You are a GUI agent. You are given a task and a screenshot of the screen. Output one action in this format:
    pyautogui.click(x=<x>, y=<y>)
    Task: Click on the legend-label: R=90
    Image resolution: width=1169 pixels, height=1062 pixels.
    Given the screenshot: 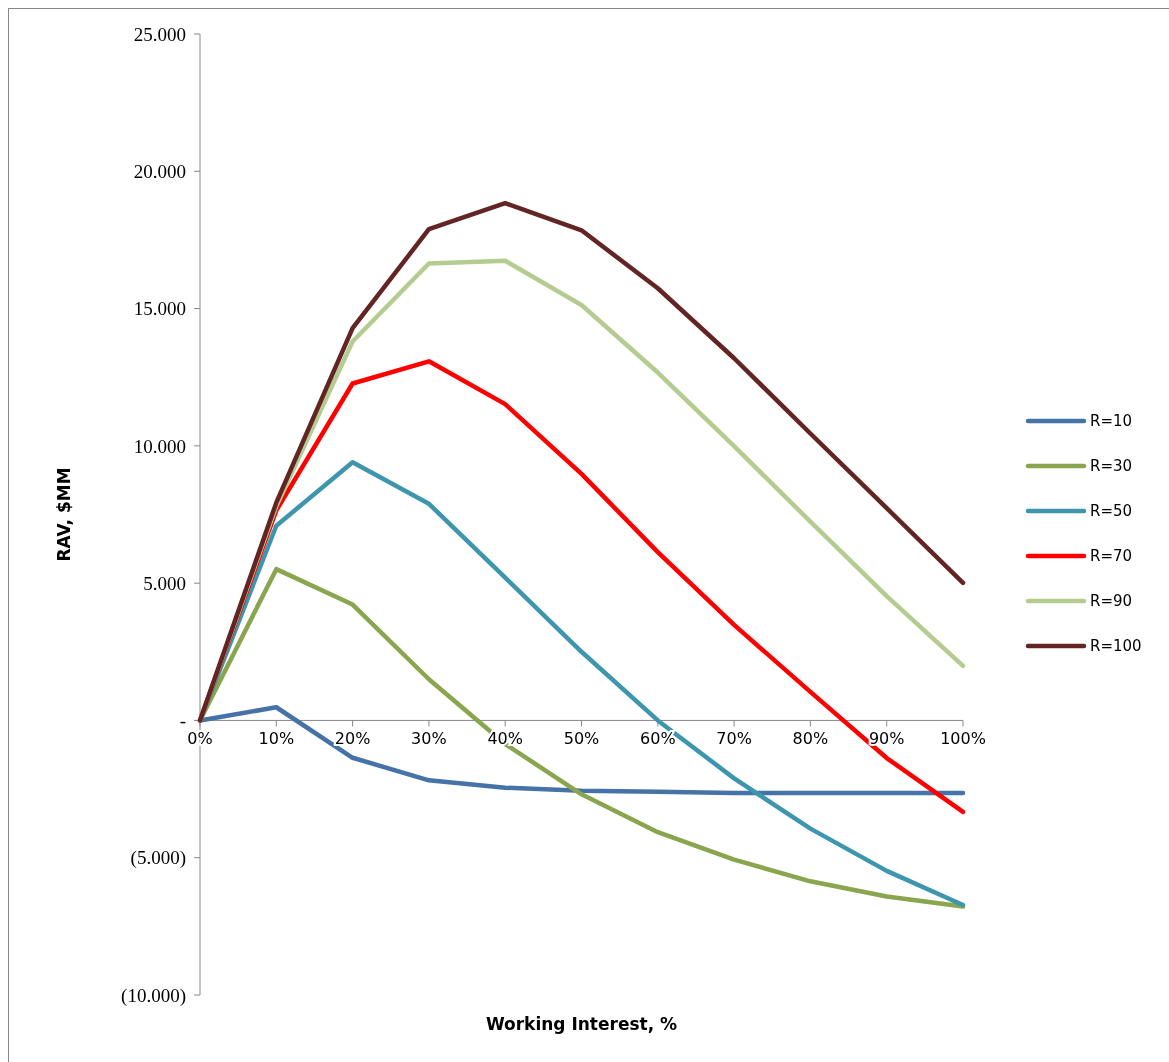 What is the action you would take?
    pyautogui.click(x=1111, y=601)
    